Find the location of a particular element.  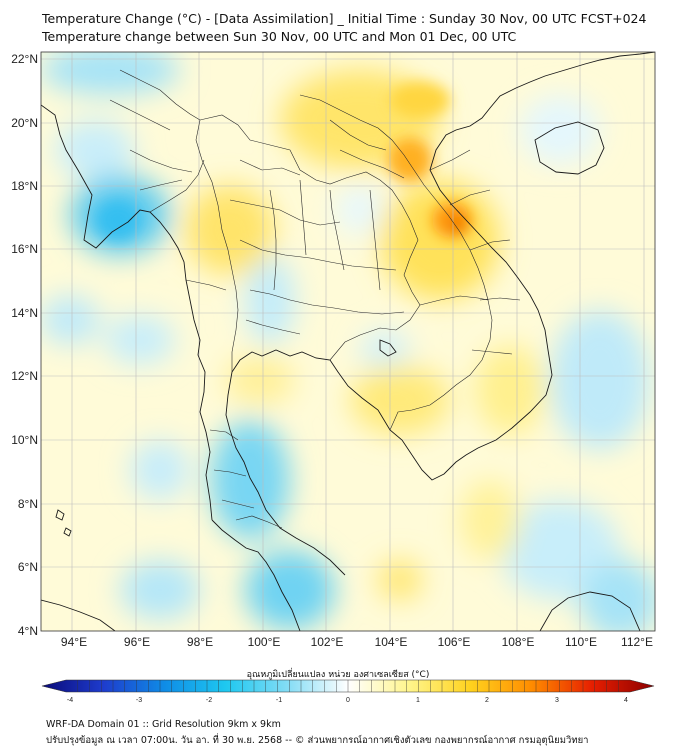

lat-label: 8°N is located at coordinates (28, 504).